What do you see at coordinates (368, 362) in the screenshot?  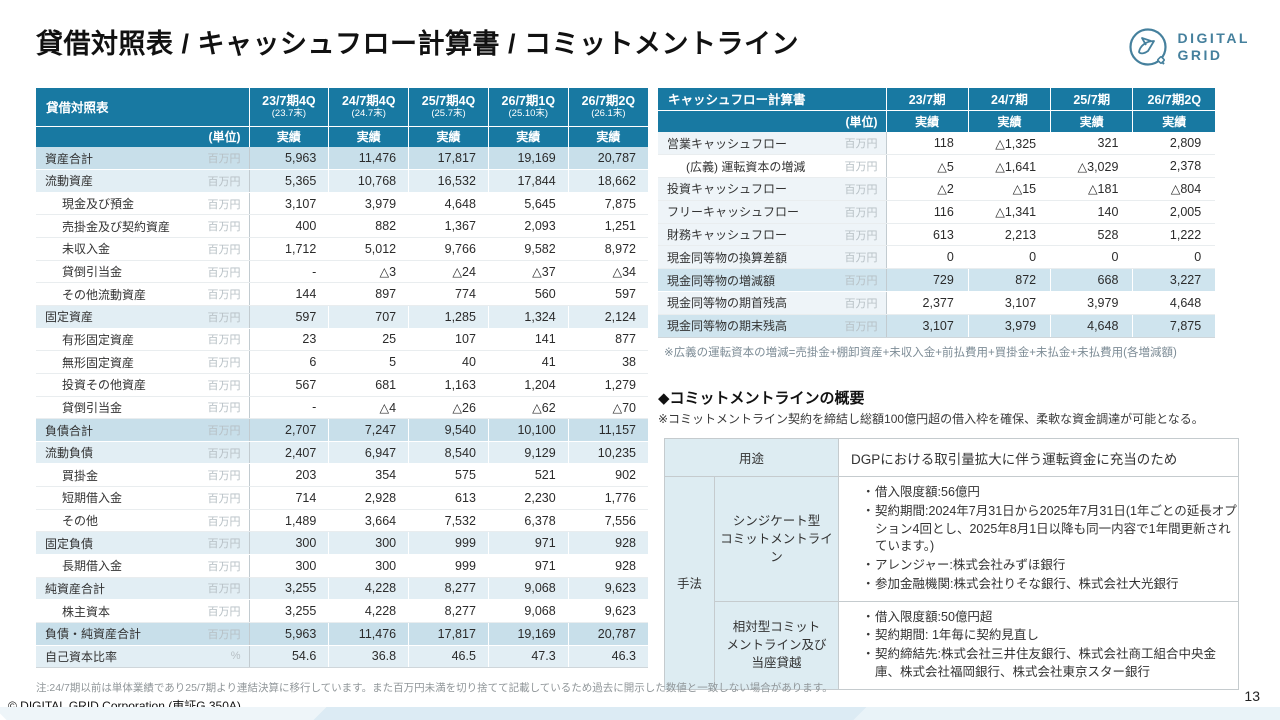 I see `row-value: 5` at bounding box center [368, 362].